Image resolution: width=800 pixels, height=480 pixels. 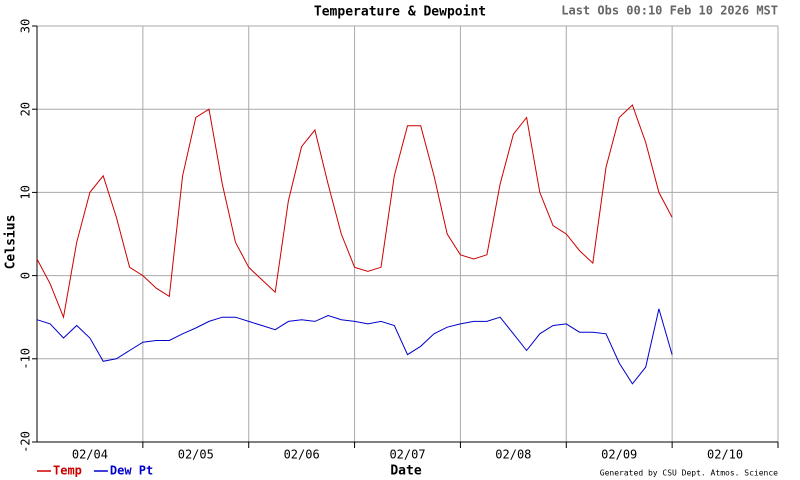 I want to click on legend-label: Temp, so click(x=67, y=471).